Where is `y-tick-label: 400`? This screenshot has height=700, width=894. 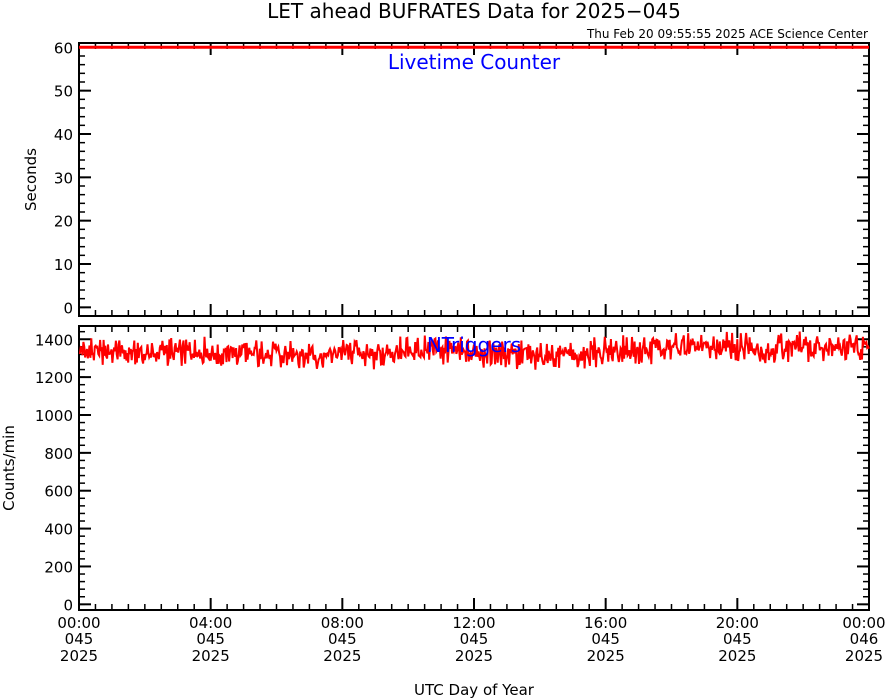
y-tick-label: 400 is located at coordinates (58, 530).